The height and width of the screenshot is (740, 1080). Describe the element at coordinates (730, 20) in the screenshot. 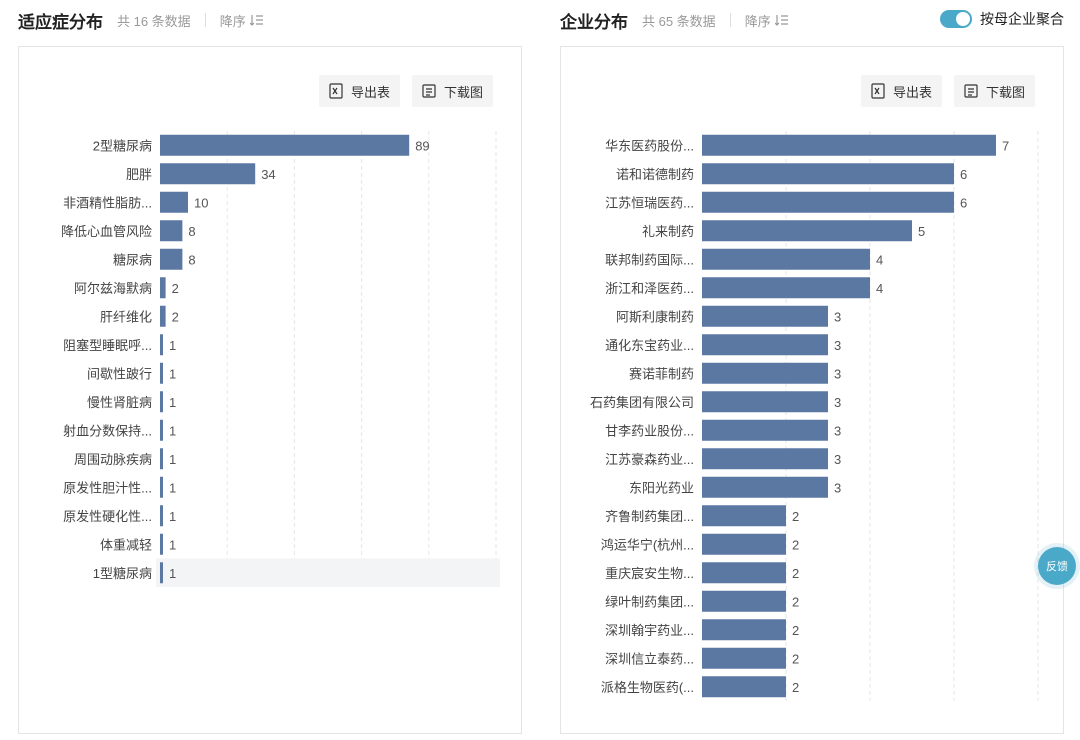

I see `divider` at that location.